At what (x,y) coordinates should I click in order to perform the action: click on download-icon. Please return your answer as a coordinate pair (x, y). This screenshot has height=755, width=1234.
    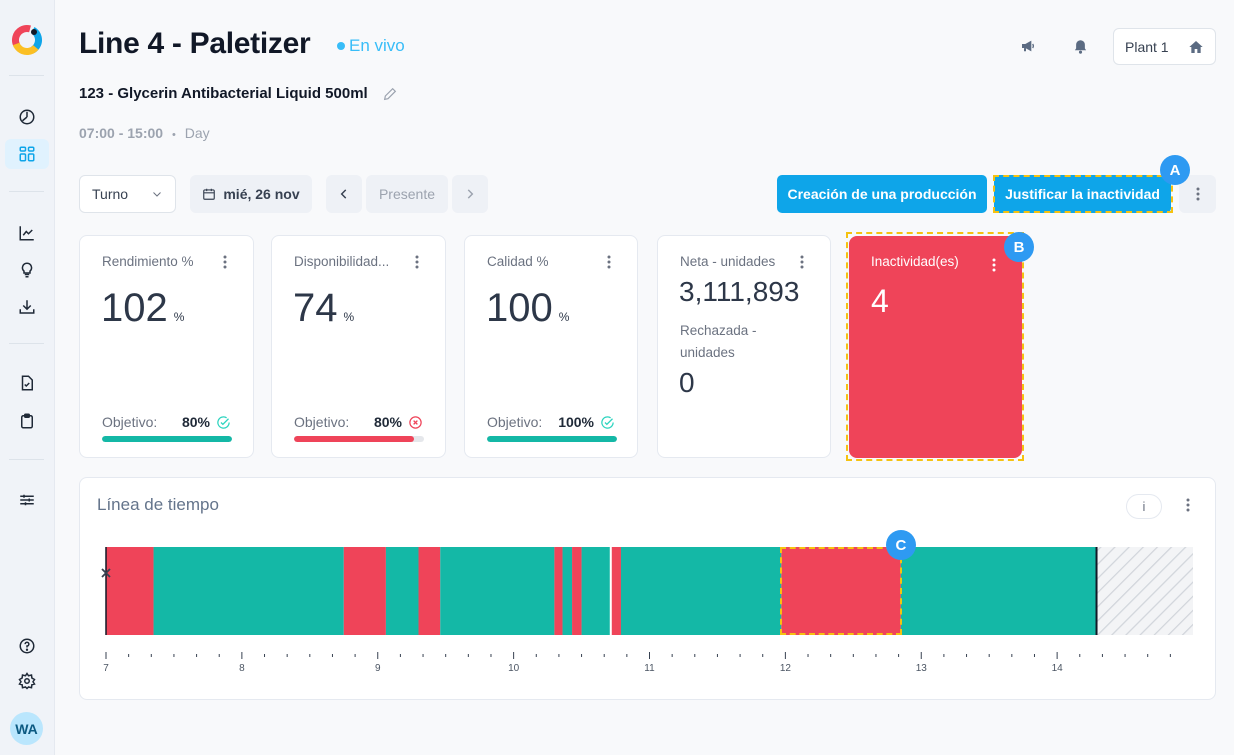
    Looking at the image, I should click on (27, 307).